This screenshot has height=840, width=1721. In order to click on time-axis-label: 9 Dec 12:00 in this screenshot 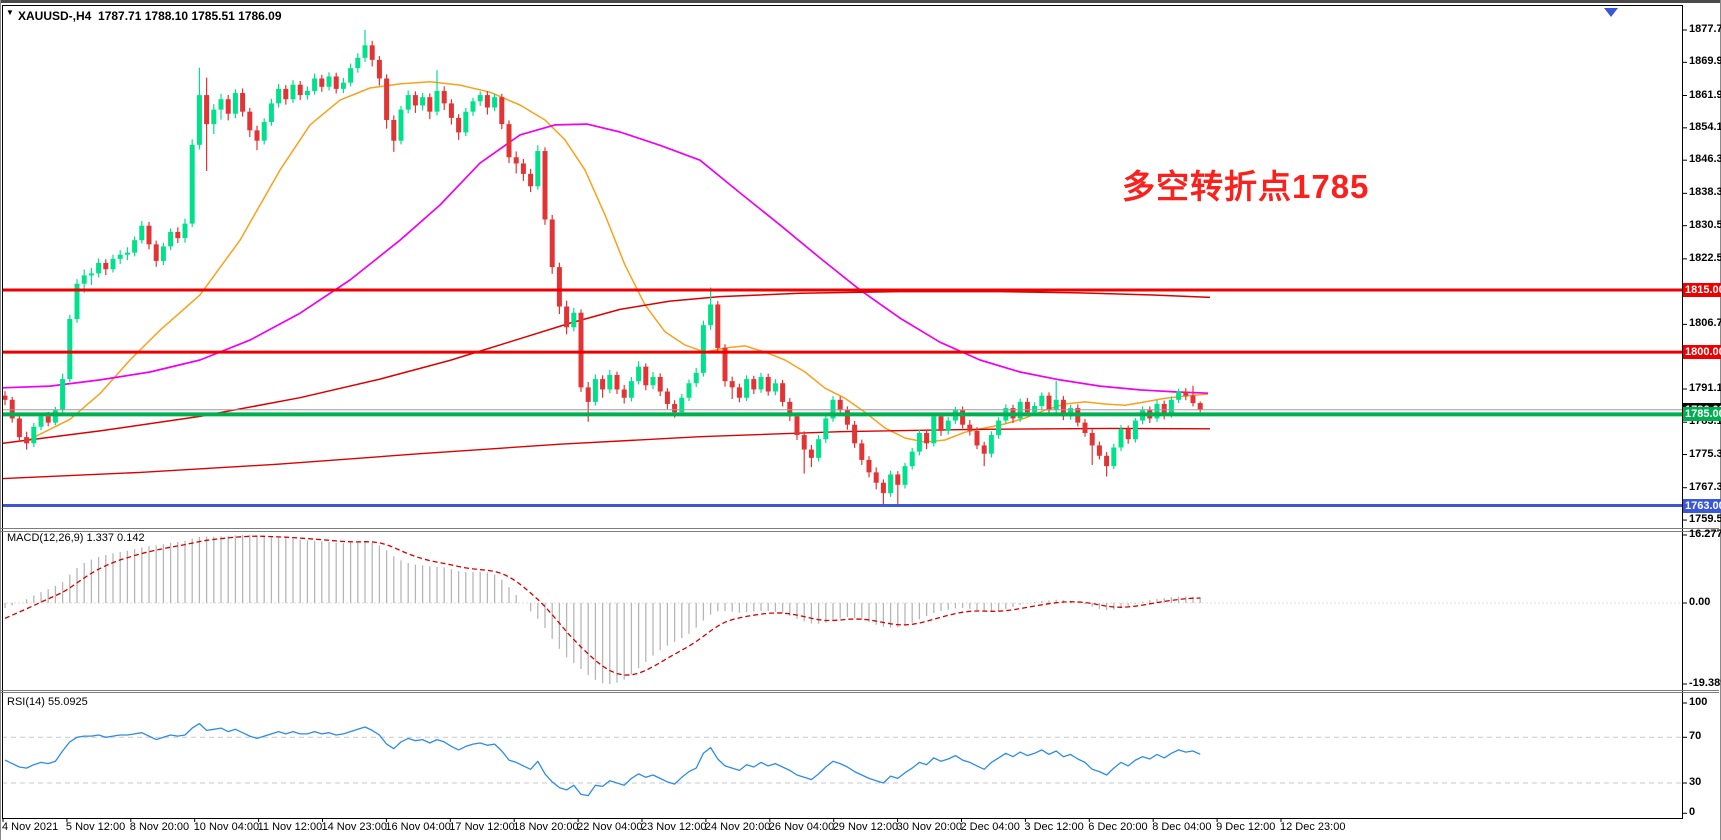, I will do `click(1246, 827)`.